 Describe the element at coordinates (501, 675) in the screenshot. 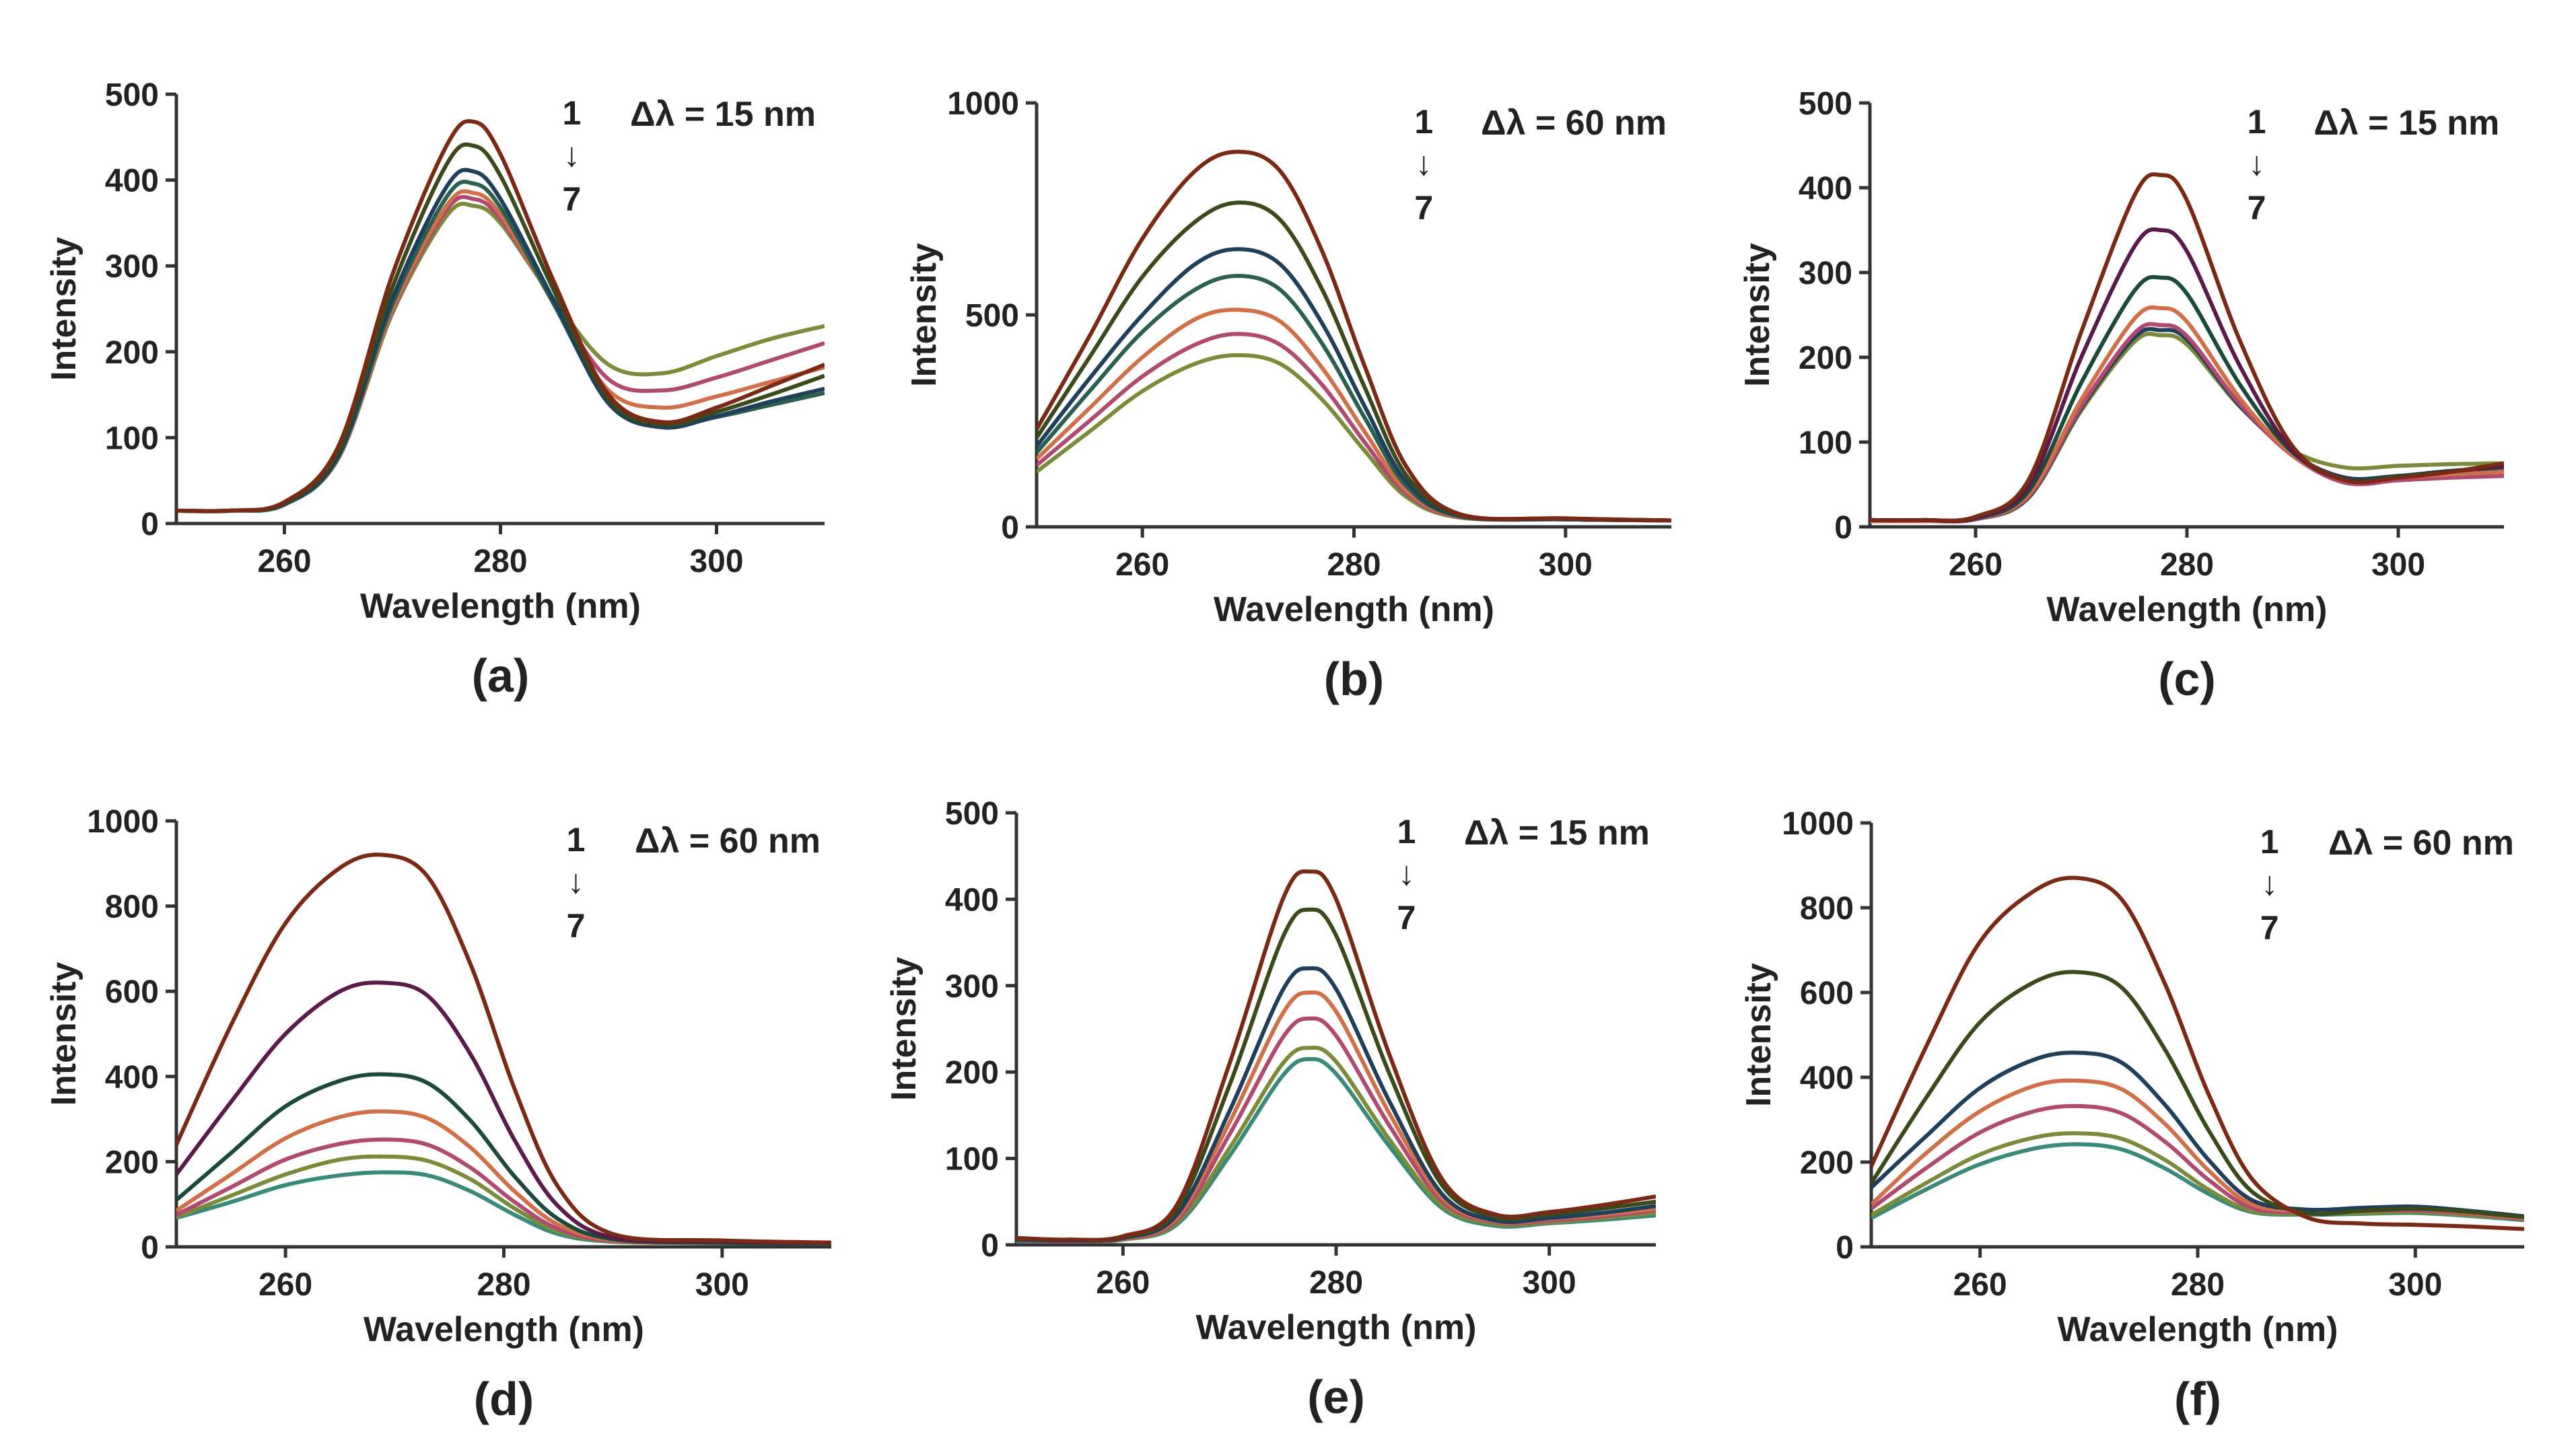

I see `panel-label: (a)` at that location.